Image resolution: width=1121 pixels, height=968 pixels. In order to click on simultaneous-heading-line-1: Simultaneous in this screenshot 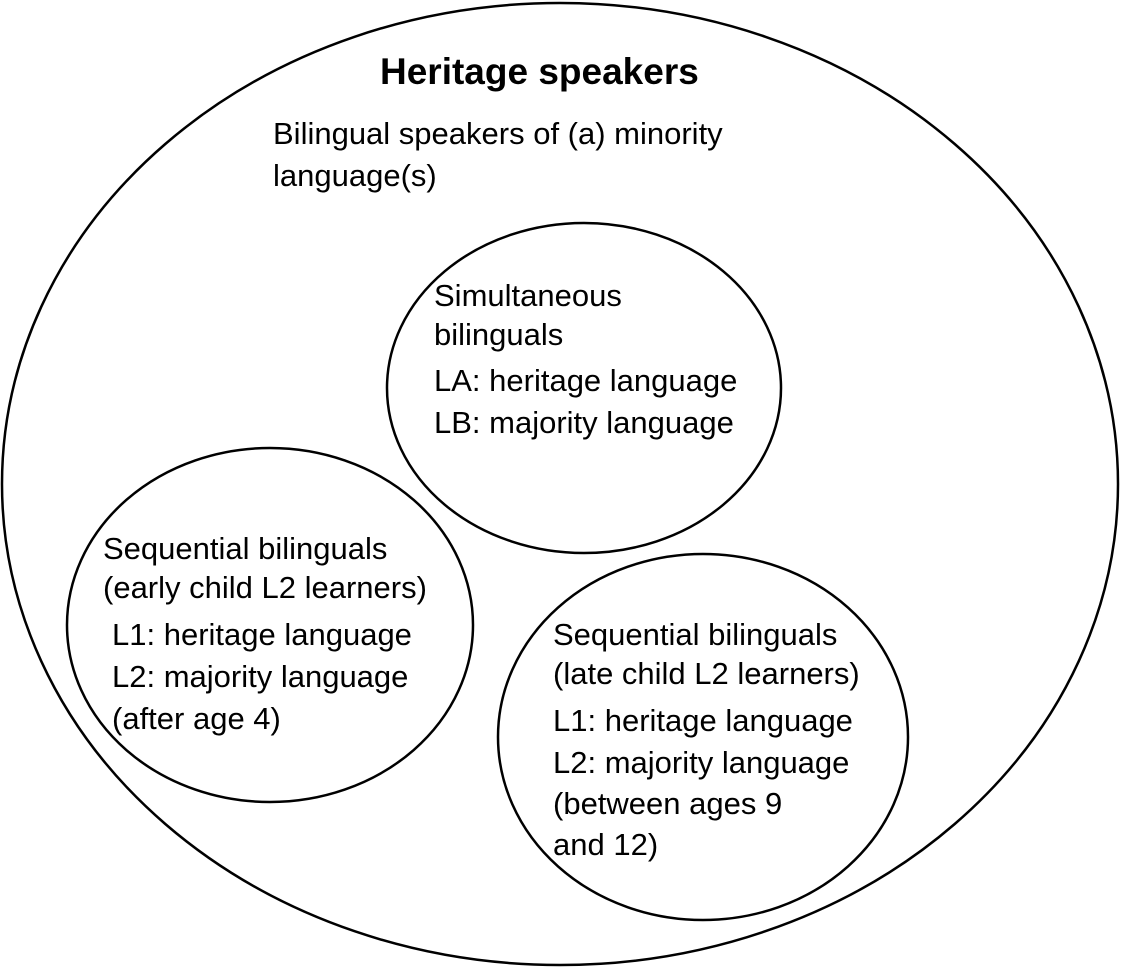, I will do `click(528, 295)`.